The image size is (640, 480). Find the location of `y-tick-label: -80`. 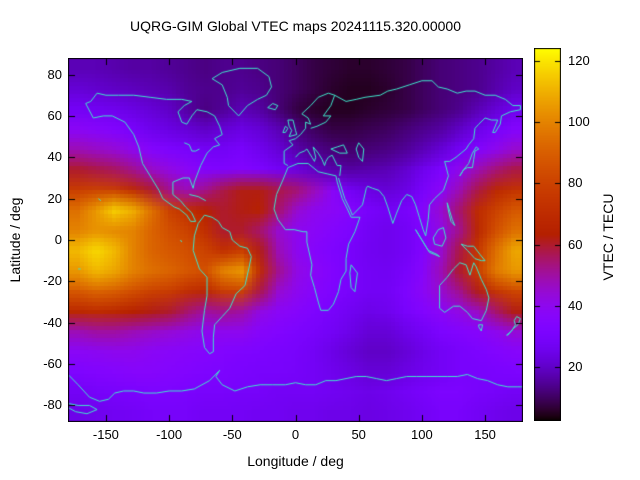

y-tick-label: -80 is located at coordinates (52, 405).